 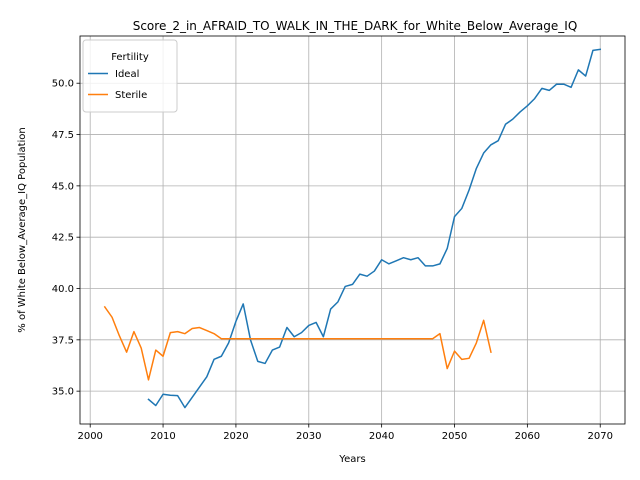 I want to click on y-tick-label: 50.0, so click(x=63, y=84).